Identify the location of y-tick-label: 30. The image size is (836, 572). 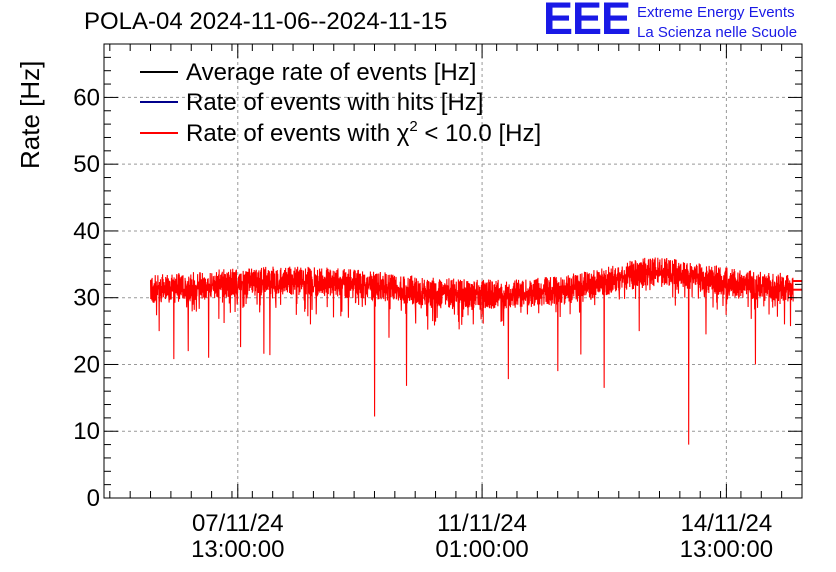
(86, 298).